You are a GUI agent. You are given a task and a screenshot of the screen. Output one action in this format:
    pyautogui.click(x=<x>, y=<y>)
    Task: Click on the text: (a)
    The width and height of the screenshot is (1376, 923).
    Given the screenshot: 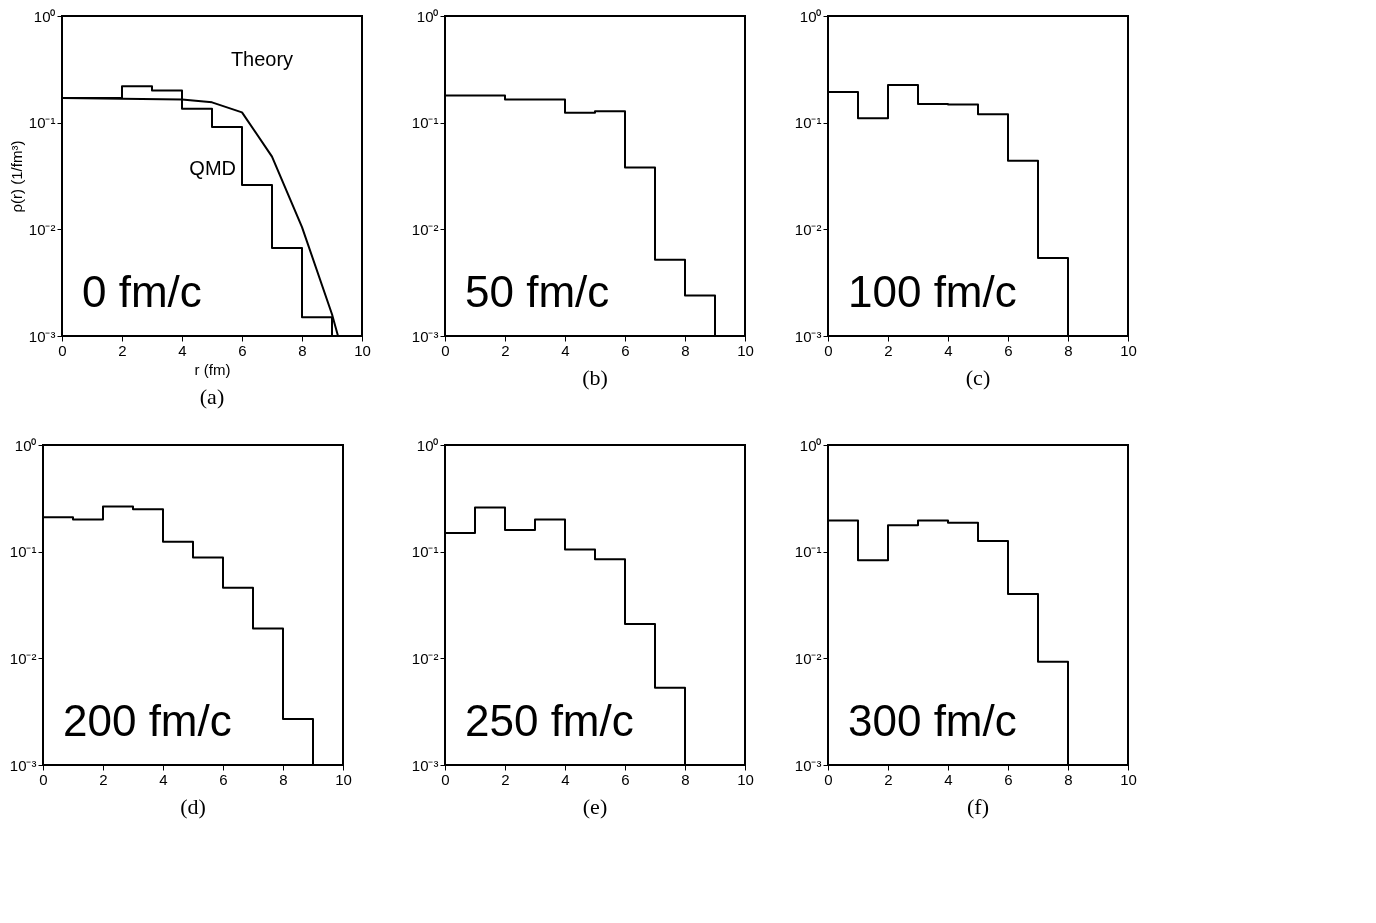 What is the action you would take?
    pyautogui.click(x=212, y=396)
    